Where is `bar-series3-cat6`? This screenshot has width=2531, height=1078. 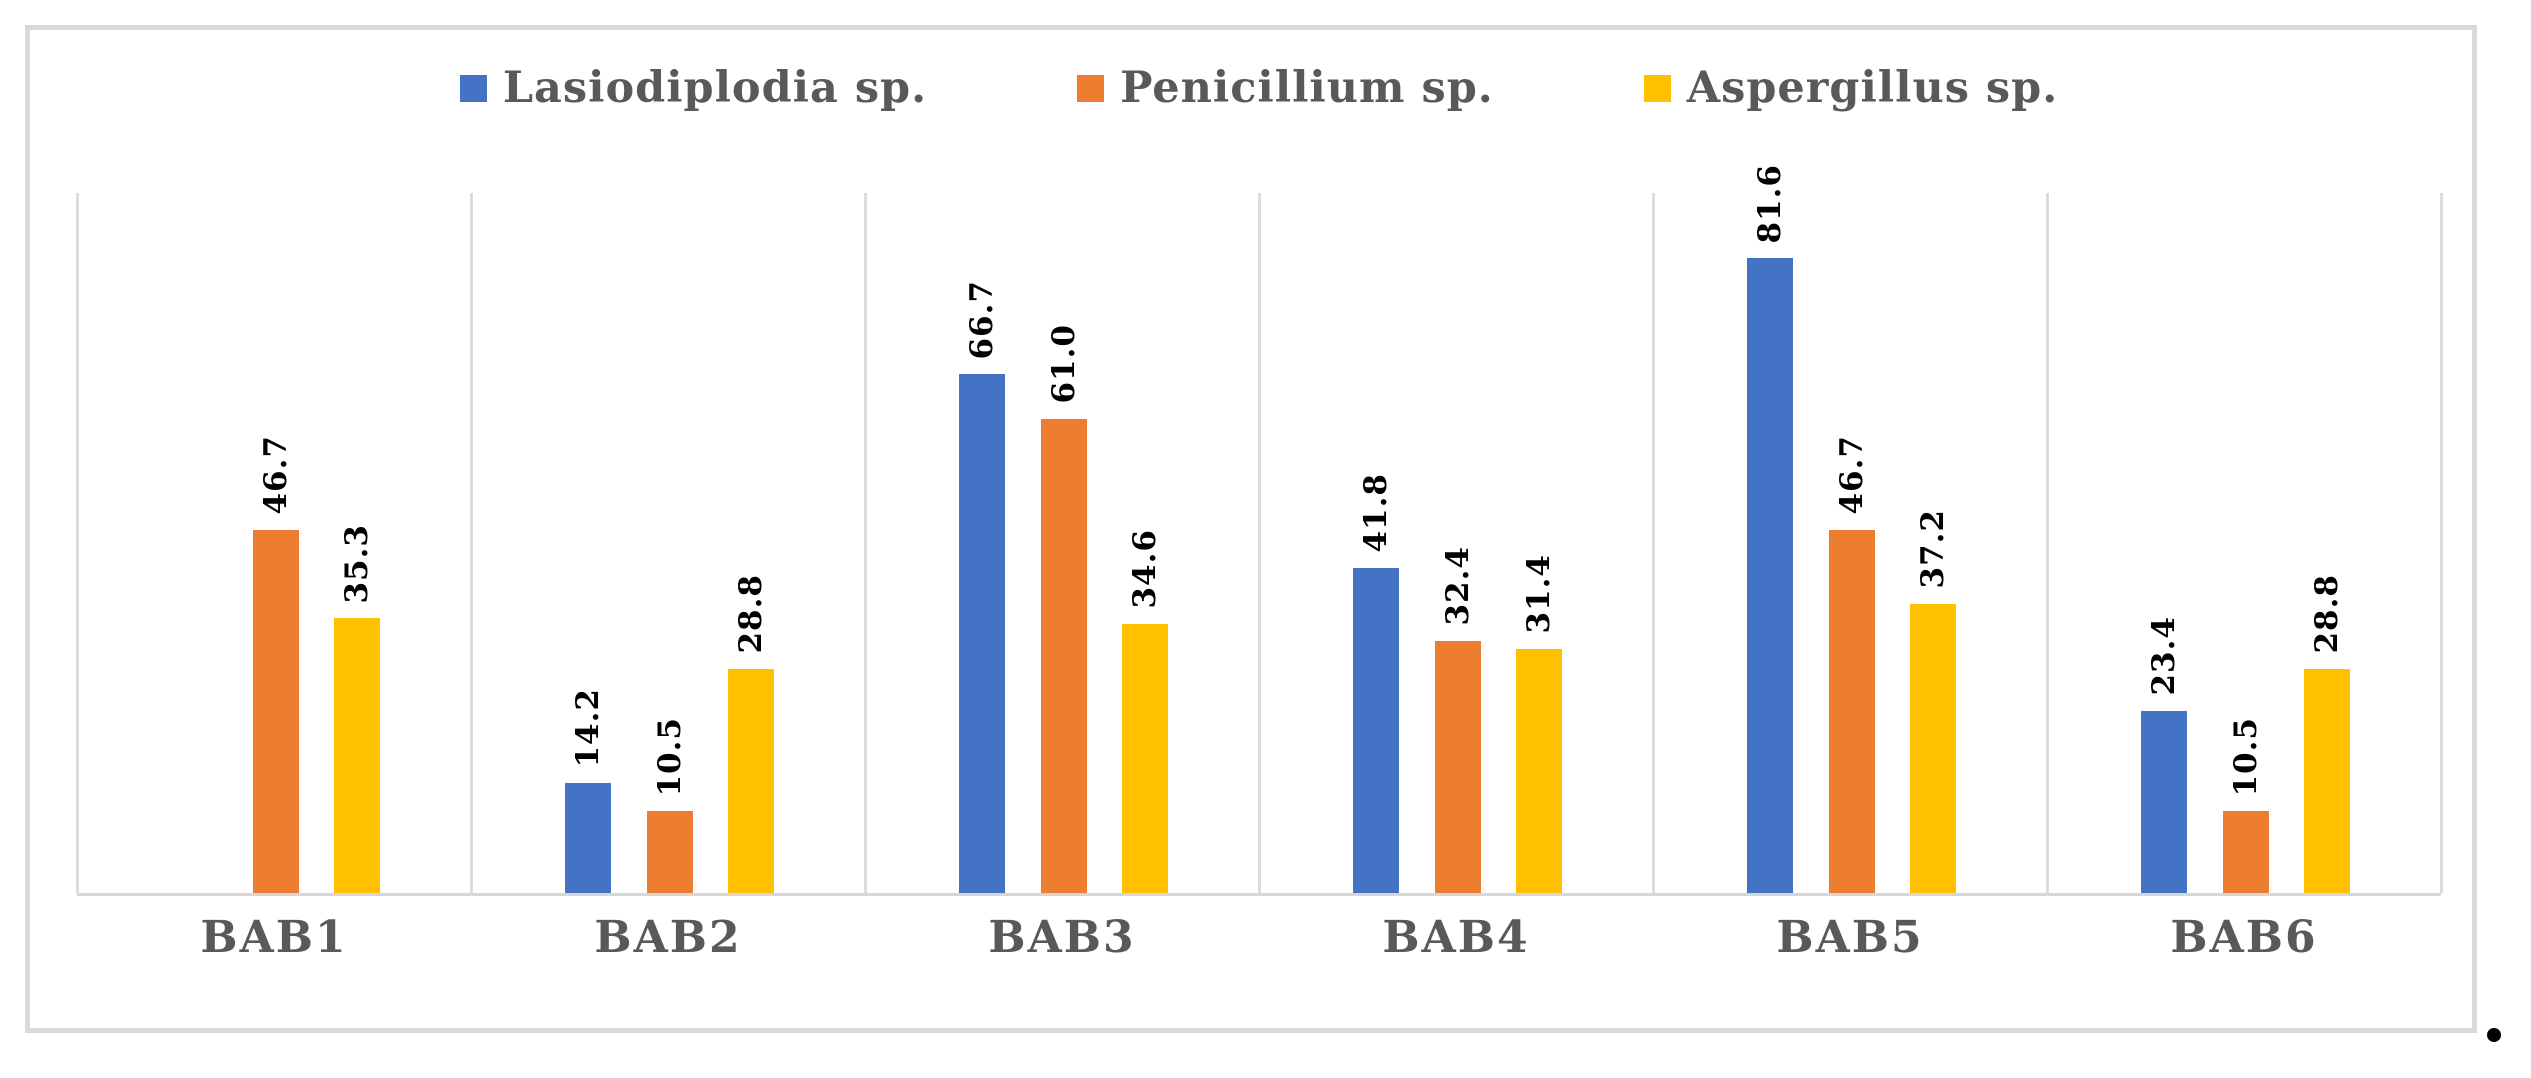 bar-series3-cat6 is located at coordinates (2327, 781).